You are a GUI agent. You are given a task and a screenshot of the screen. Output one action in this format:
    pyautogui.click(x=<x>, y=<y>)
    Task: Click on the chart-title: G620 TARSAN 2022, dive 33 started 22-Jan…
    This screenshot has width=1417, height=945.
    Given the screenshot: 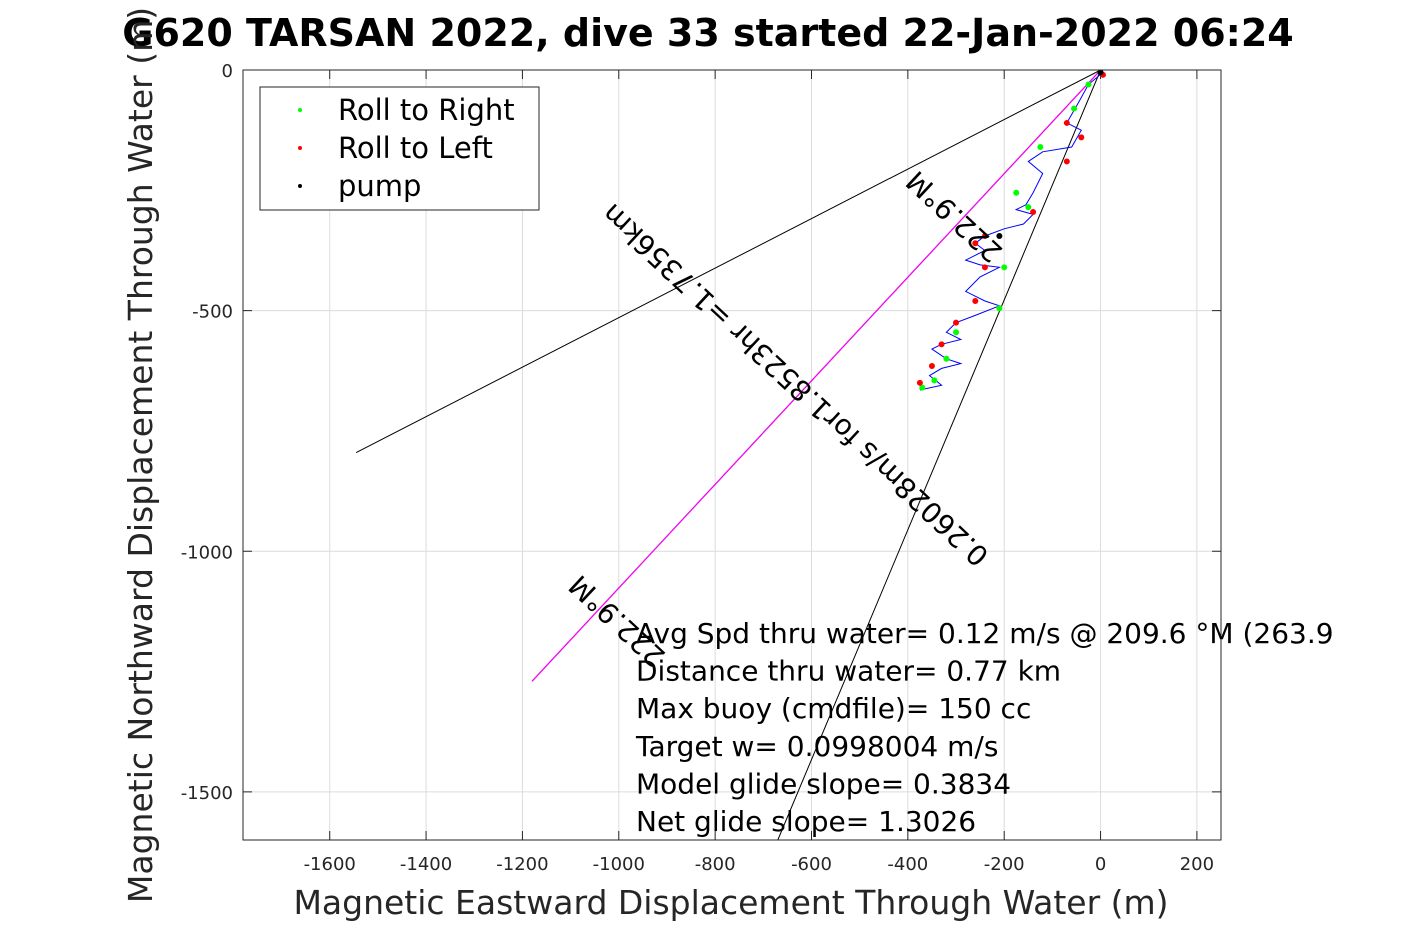 What is the action you would take?
    pyautogui.click(x=707, y=33)
    